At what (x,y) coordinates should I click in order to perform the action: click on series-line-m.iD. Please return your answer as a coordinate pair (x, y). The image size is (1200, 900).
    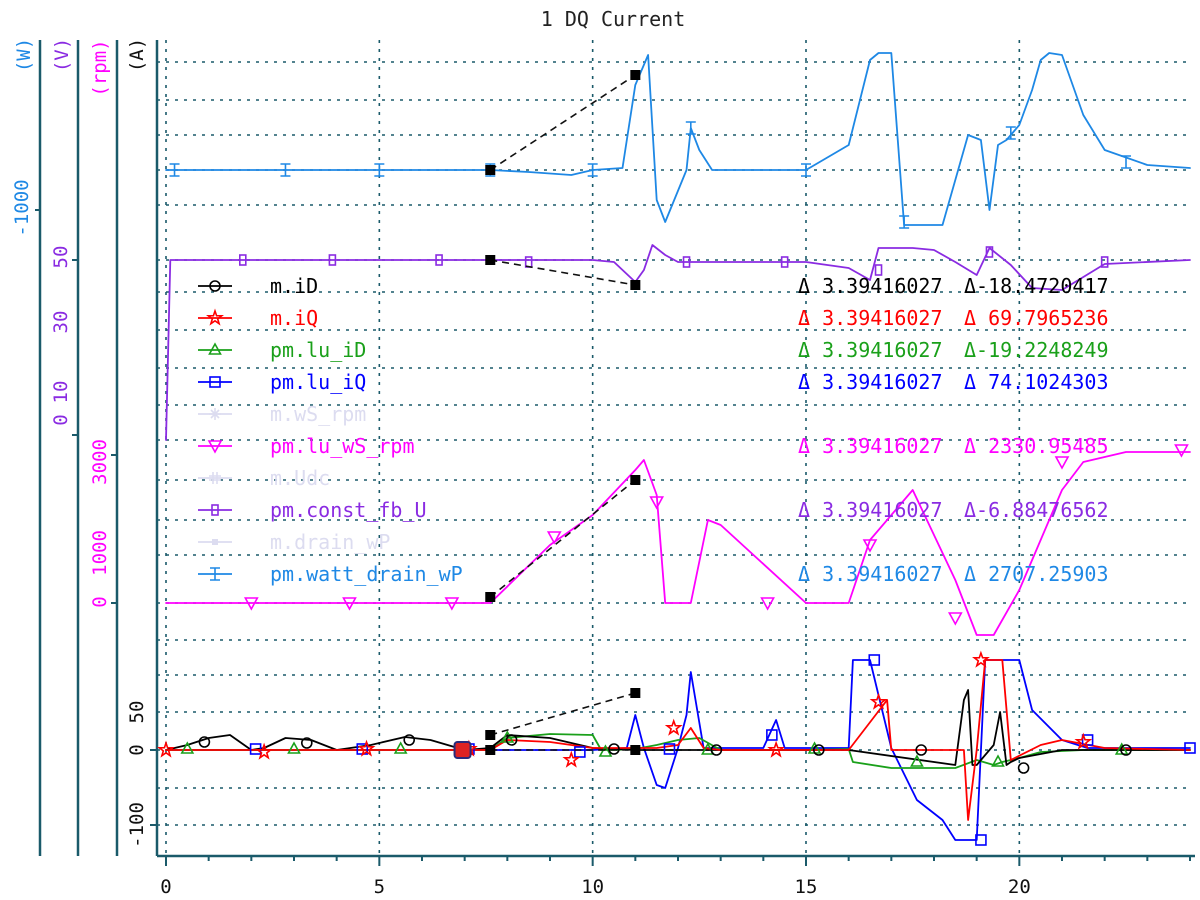
    Looking at the image, I should click on (678, 727).